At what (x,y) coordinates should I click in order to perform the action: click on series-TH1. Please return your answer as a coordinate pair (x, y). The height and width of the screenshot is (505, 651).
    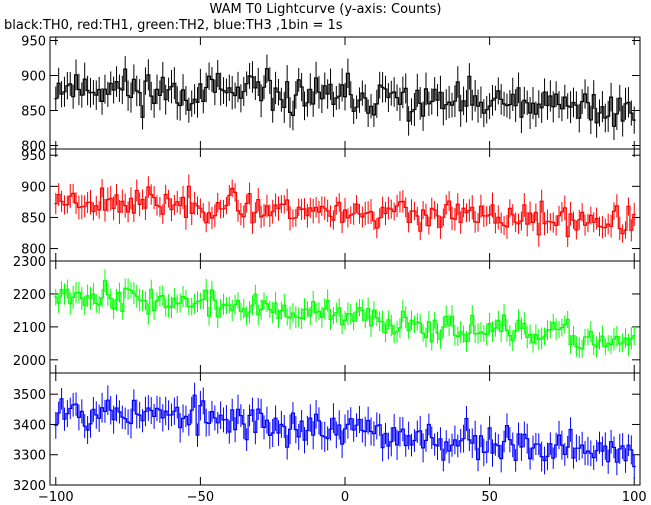
    Looking at the image, I should click on (345, 210).